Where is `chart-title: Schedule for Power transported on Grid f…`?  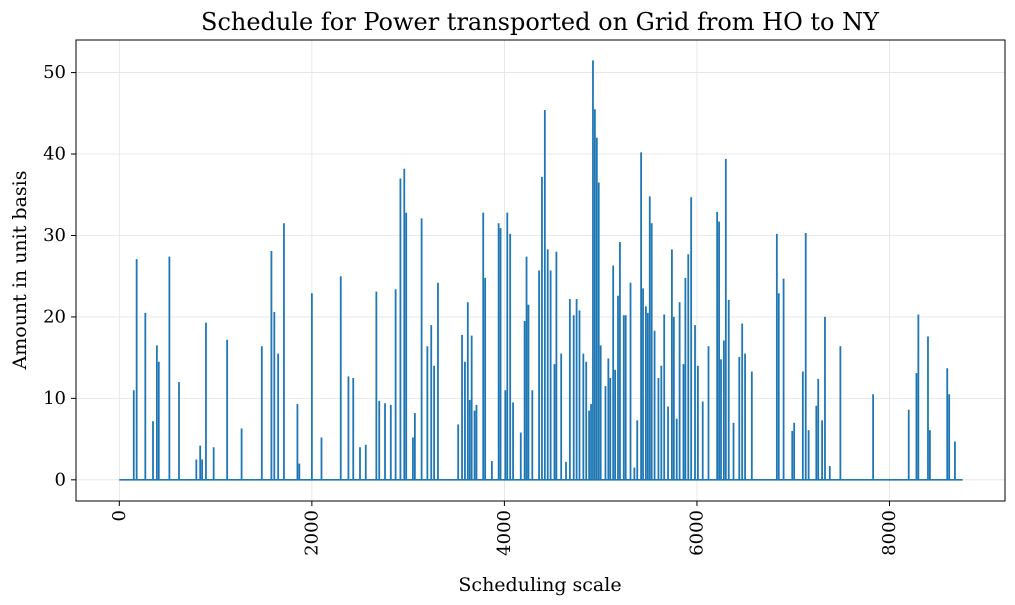 chart-title: Schedule for Power transported on Grid f… is located at coordinates (540, 22).